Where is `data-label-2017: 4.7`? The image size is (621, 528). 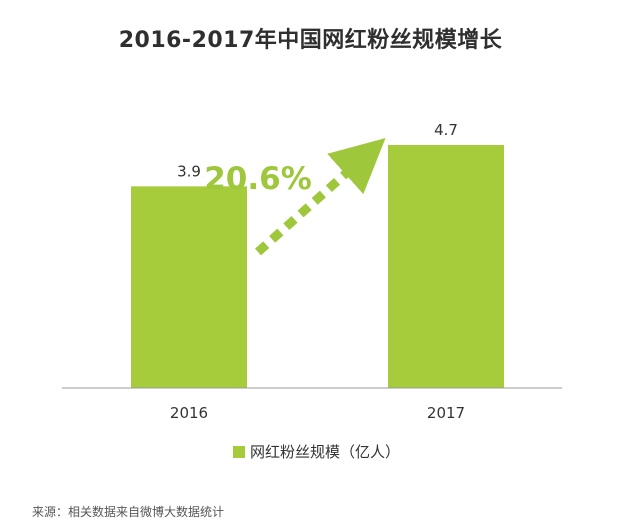
data-label-2017: 4.7 is located at coordinates (446, 130).